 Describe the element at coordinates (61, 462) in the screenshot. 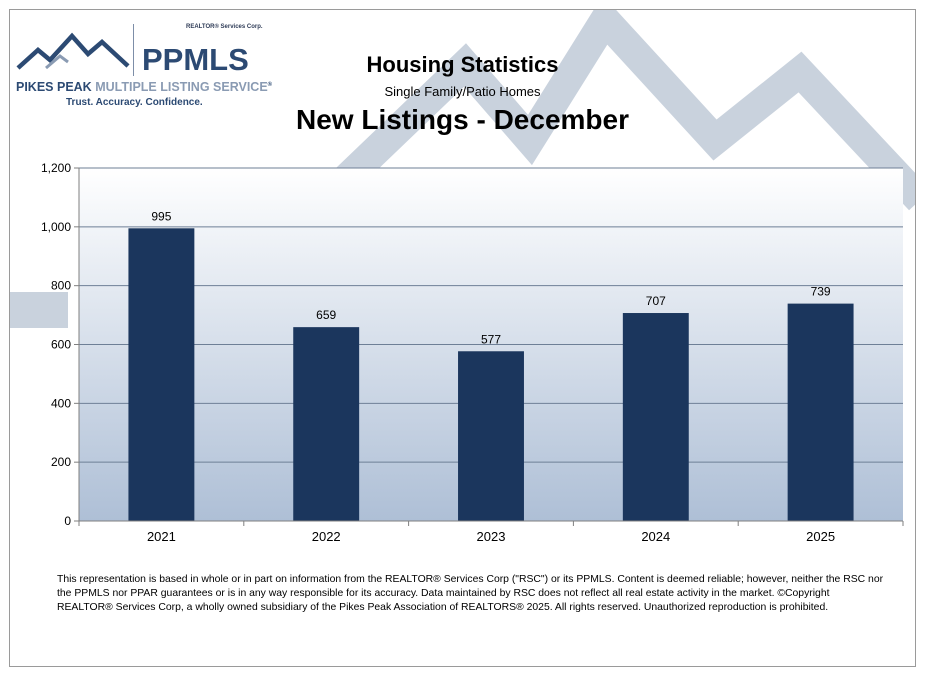

I see `y-tick-label: 200` at that location.